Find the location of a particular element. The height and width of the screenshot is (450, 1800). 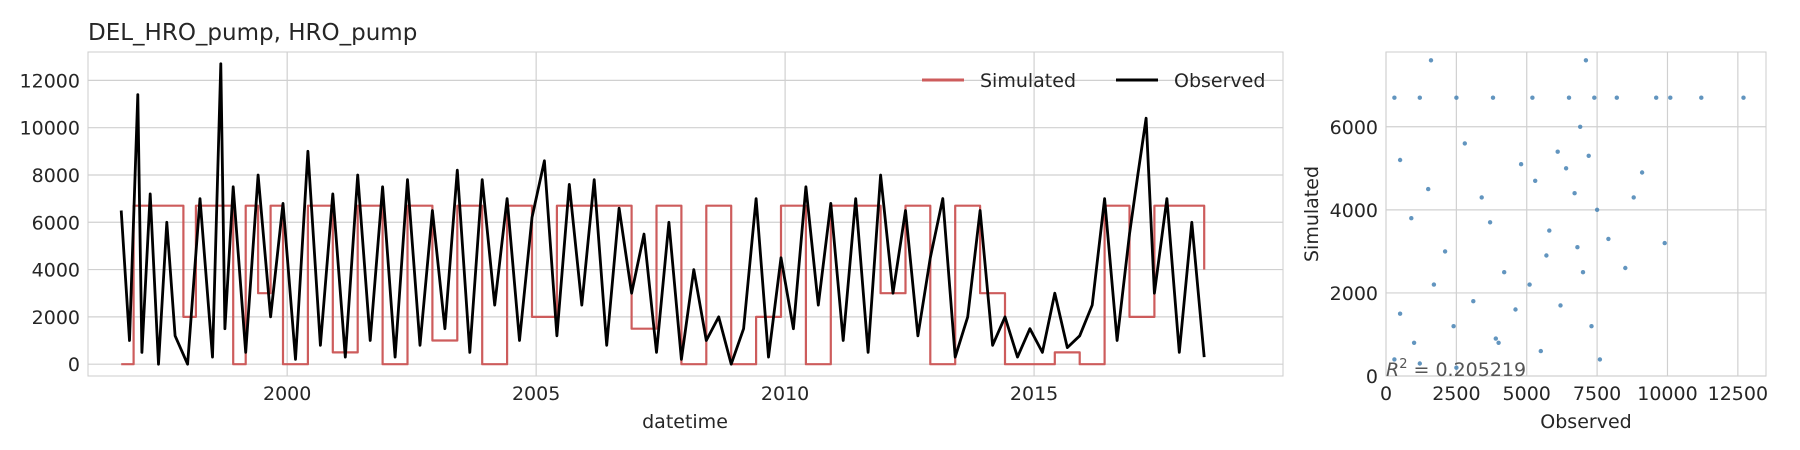

ts-y-tick-label: 2000 is located at coordinates (56, 318).